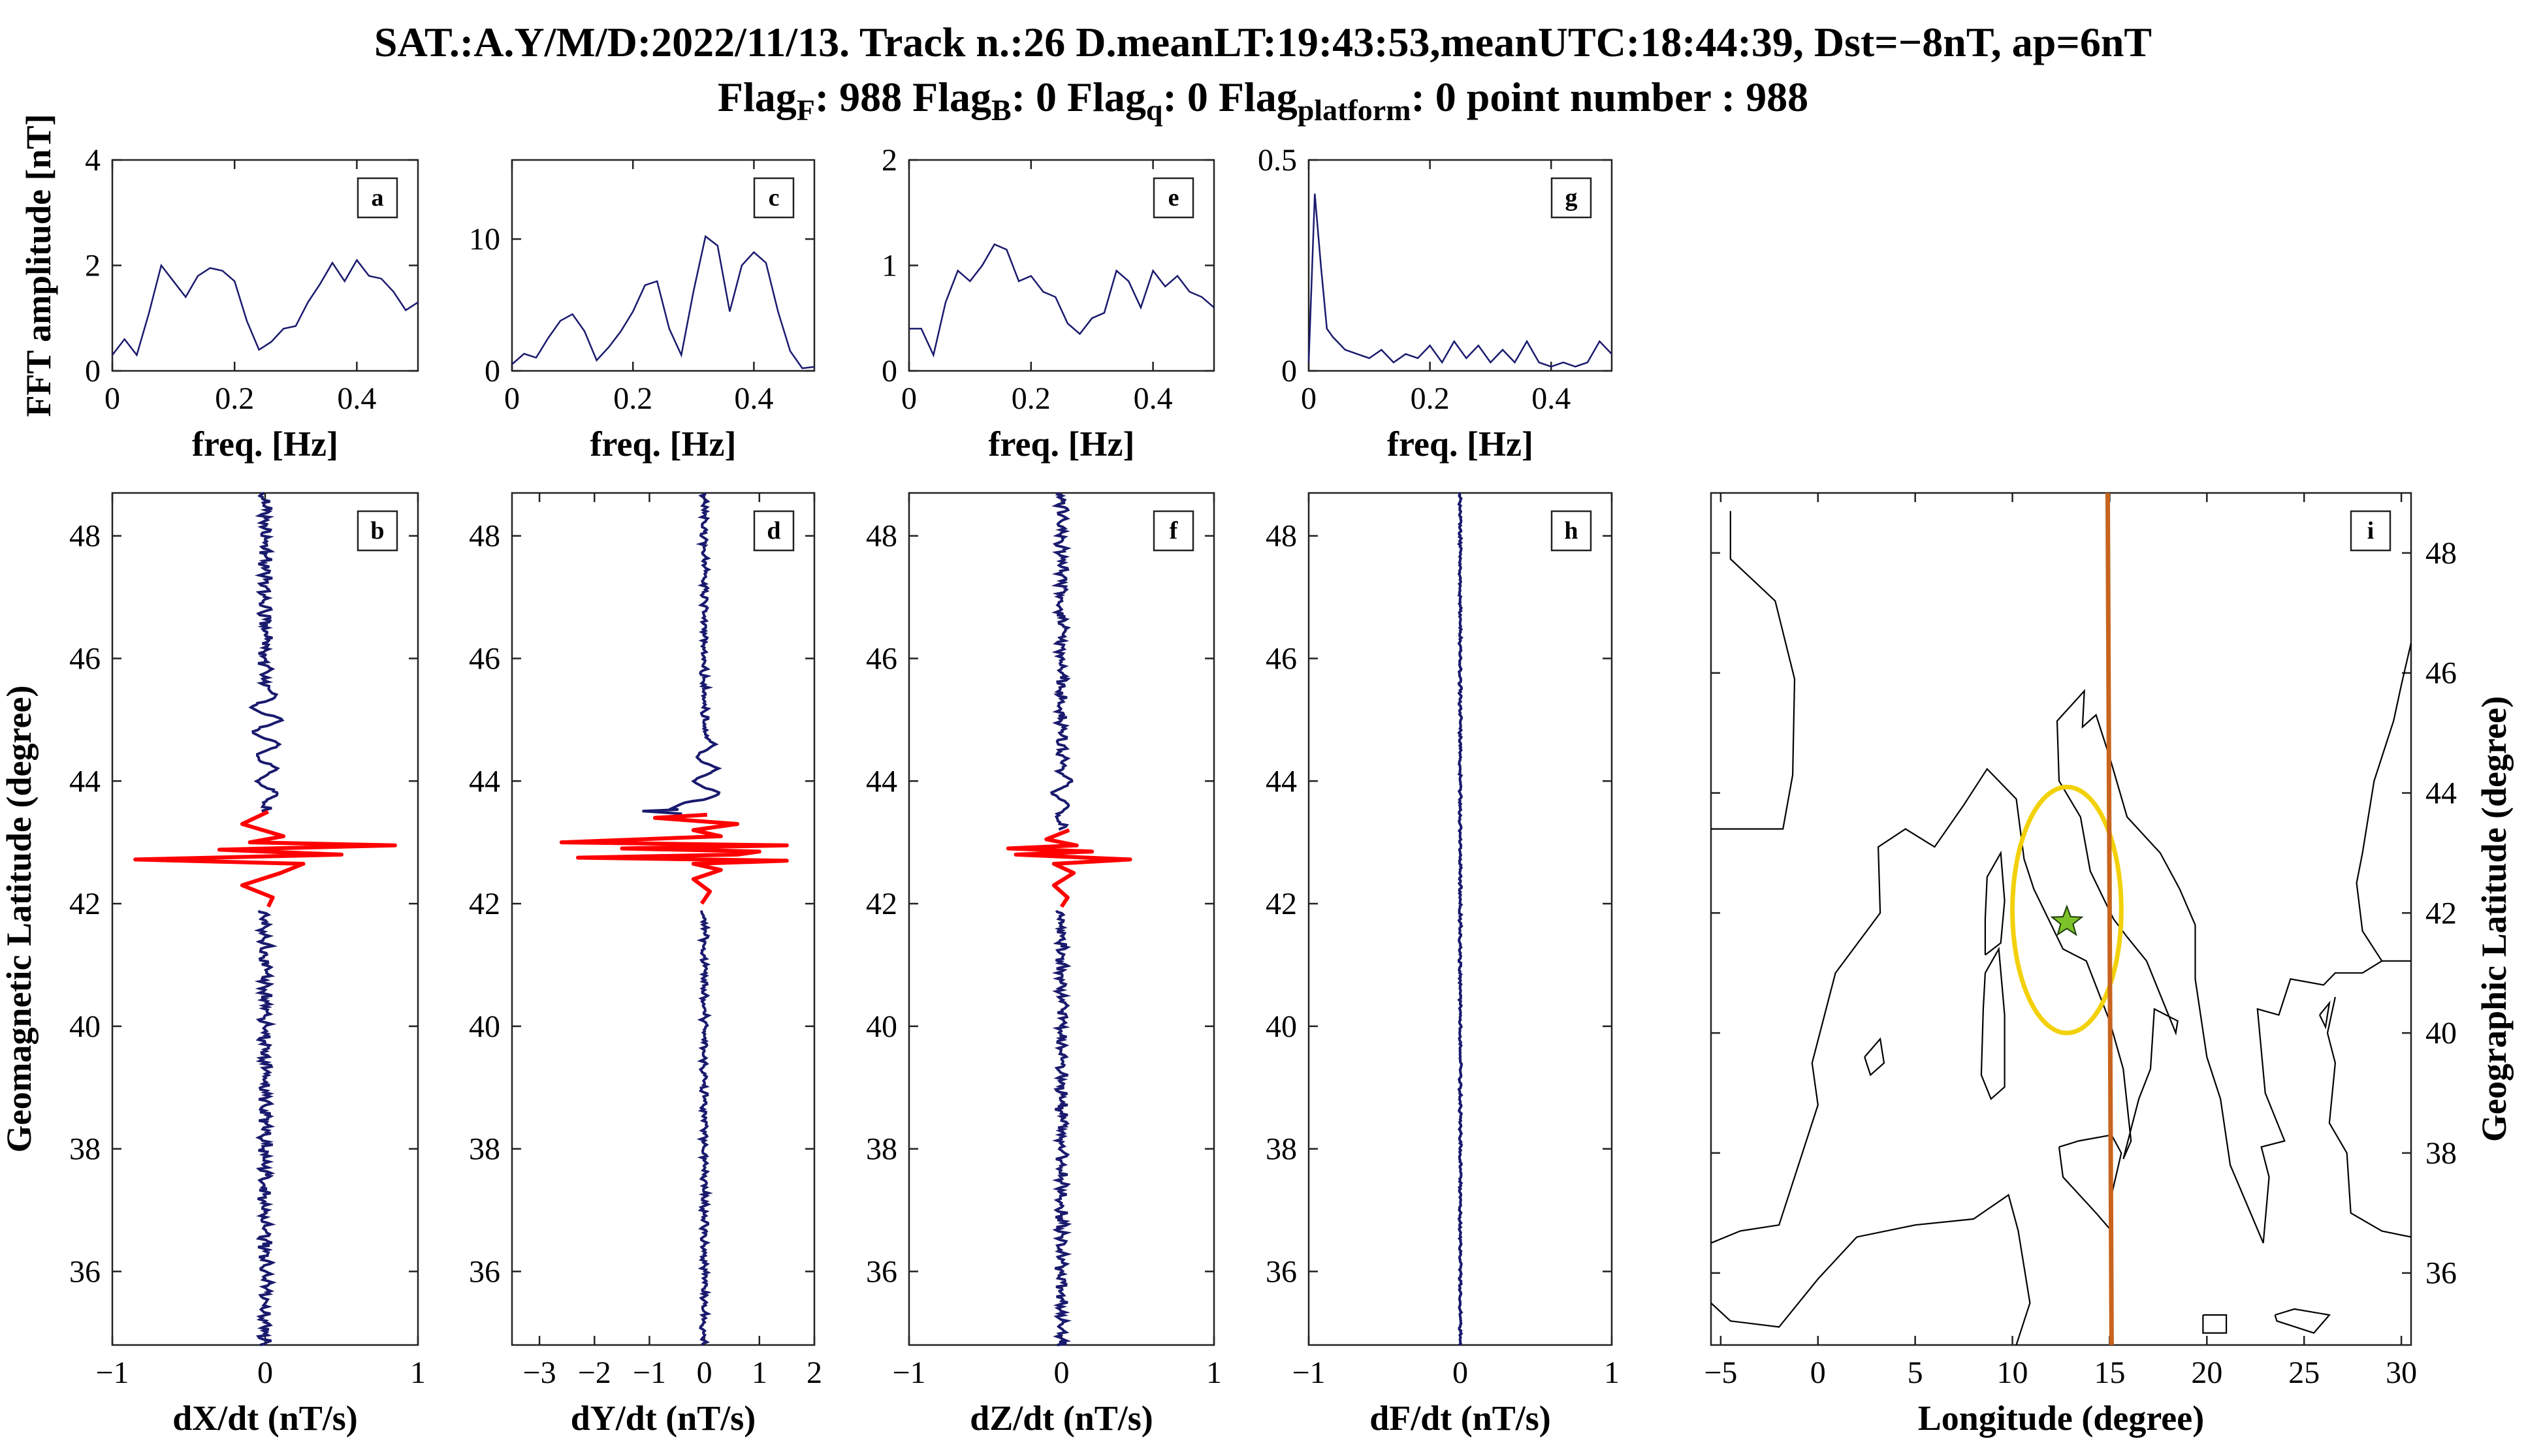 The image size is (2526, 1456). I want to click on panel-e-letter-box, so click(1173, 198).